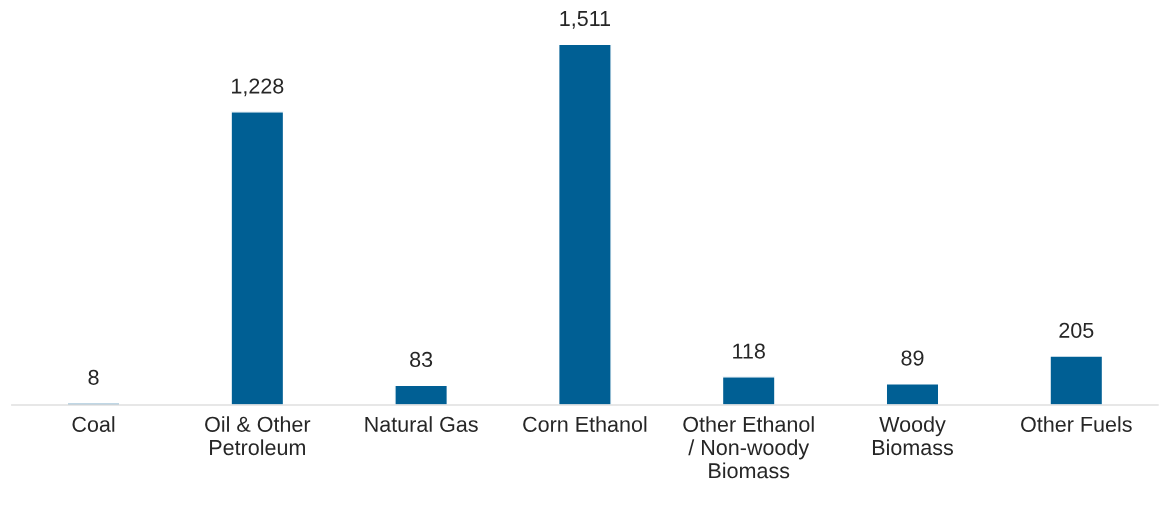 This screenshot has width=1164, height=514. I want to click on data-label: 1,511, so click(585, 20).